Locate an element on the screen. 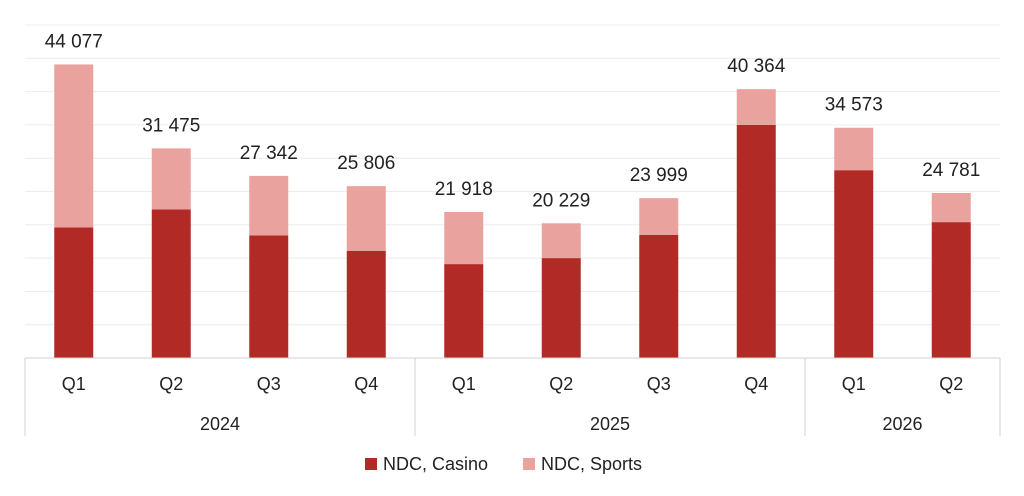  total-label: 24 781 is located at coordinates (951, 170).